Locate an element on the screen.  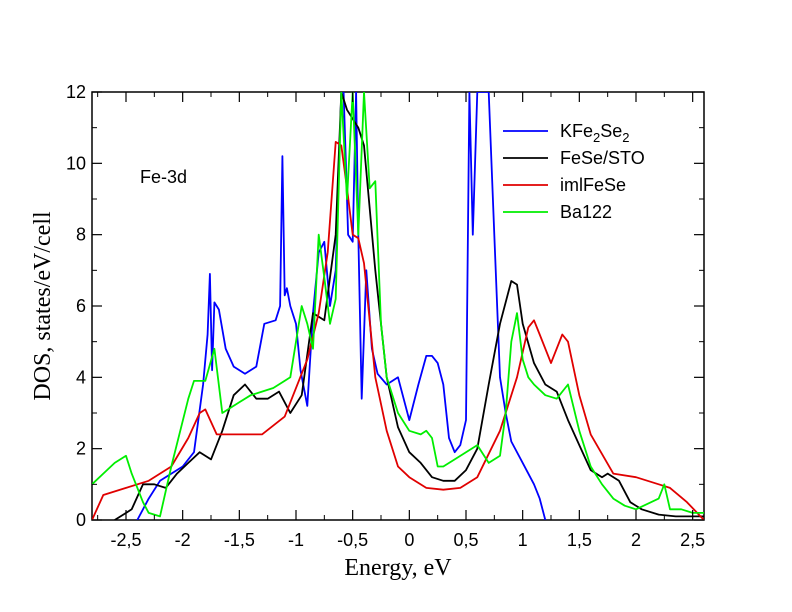
y-tick-label: 0 is located at coordinates (81, 520).